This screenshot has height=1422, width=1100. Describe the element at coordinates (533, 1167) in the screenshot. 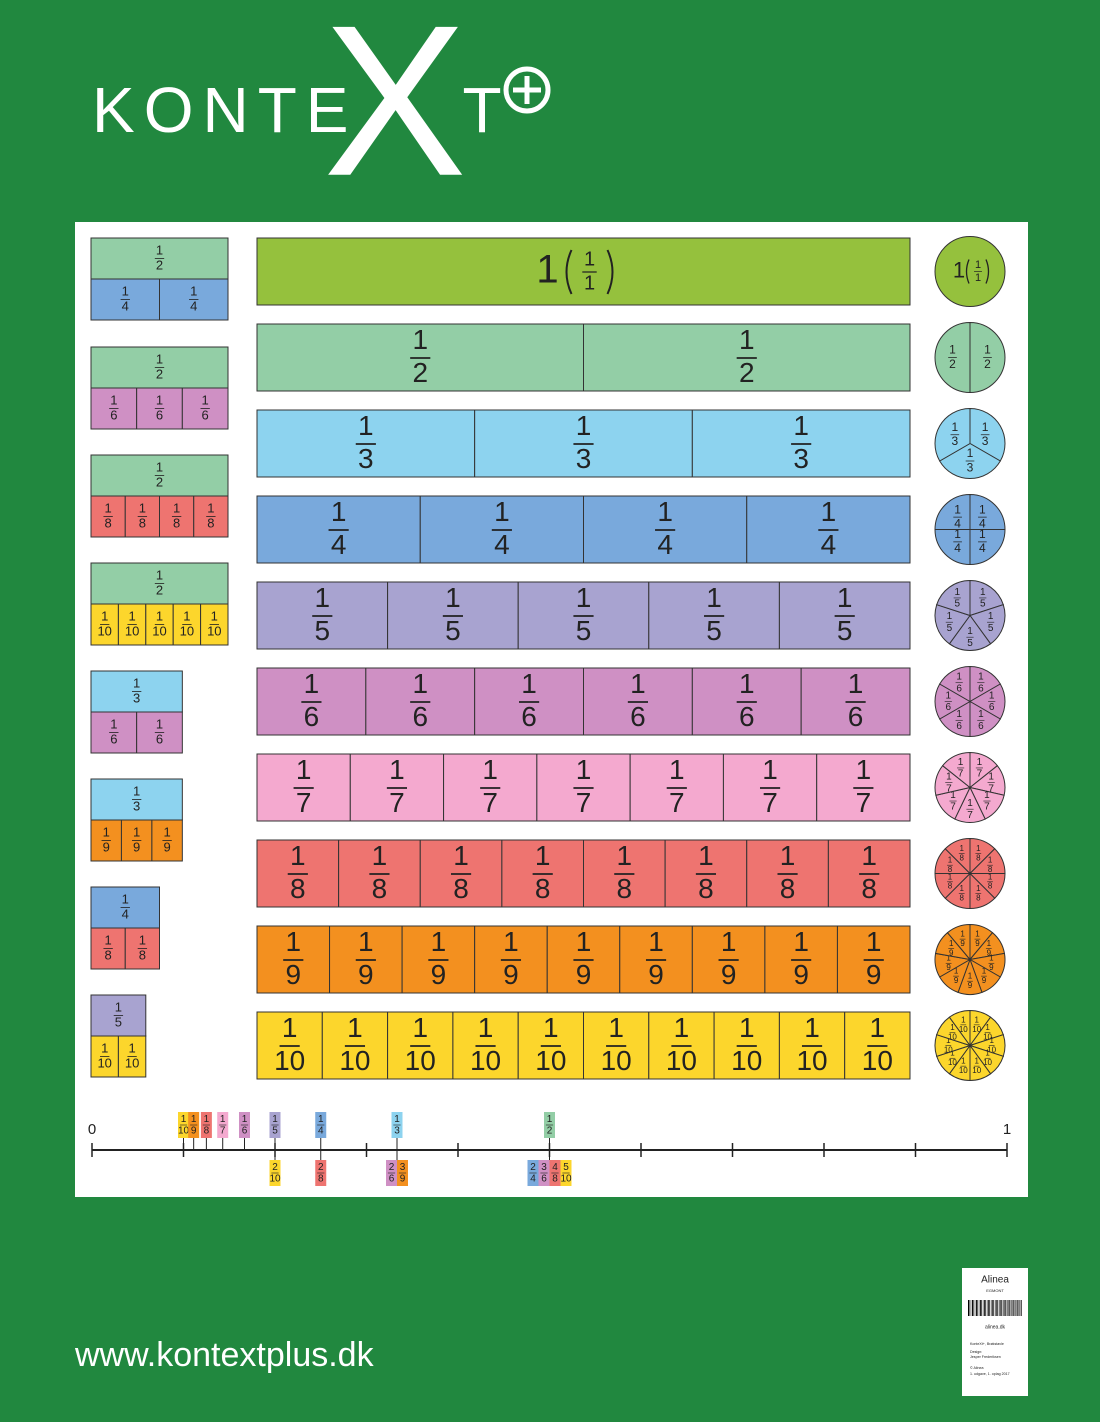

I see `numerator: 2` at that location.